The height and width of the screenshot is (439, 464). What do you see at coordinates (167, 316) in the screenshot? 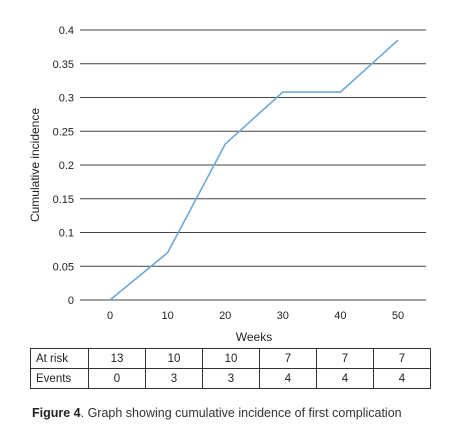
I see `x-tick-label: 10` at bounding box center [167, 316].